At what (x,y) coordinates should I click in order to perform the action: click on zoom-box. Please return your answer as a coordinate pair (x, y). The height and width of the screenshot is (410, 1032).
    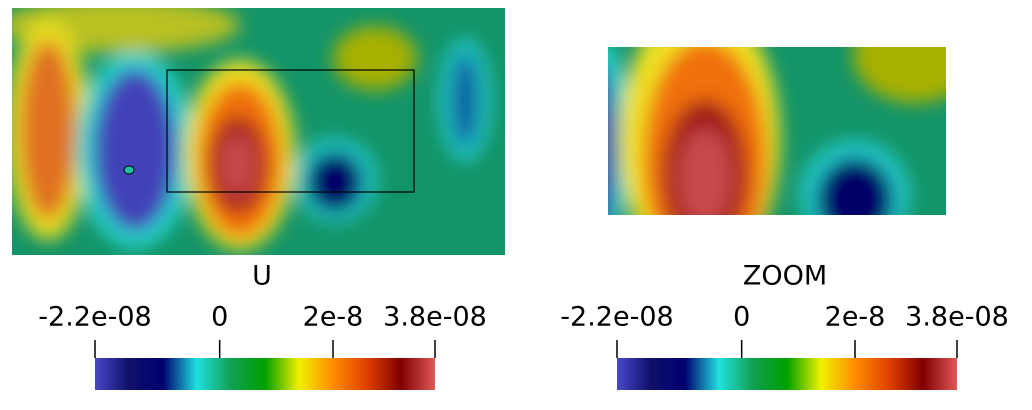
    Looking at the image, I should click on (290, 131).